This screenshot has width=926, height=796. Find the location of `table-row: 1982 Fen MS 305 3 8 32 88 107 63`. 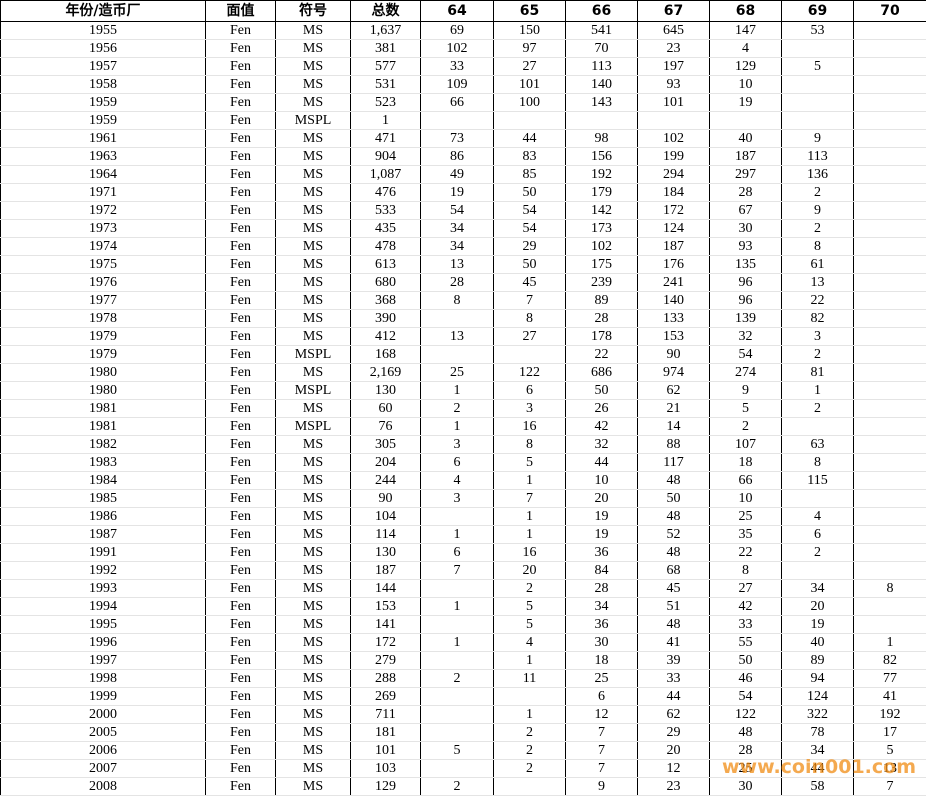

table-row: 1982 Fen MS 305 3 8 32 88 107 63 is located at coordinates (463, 444).